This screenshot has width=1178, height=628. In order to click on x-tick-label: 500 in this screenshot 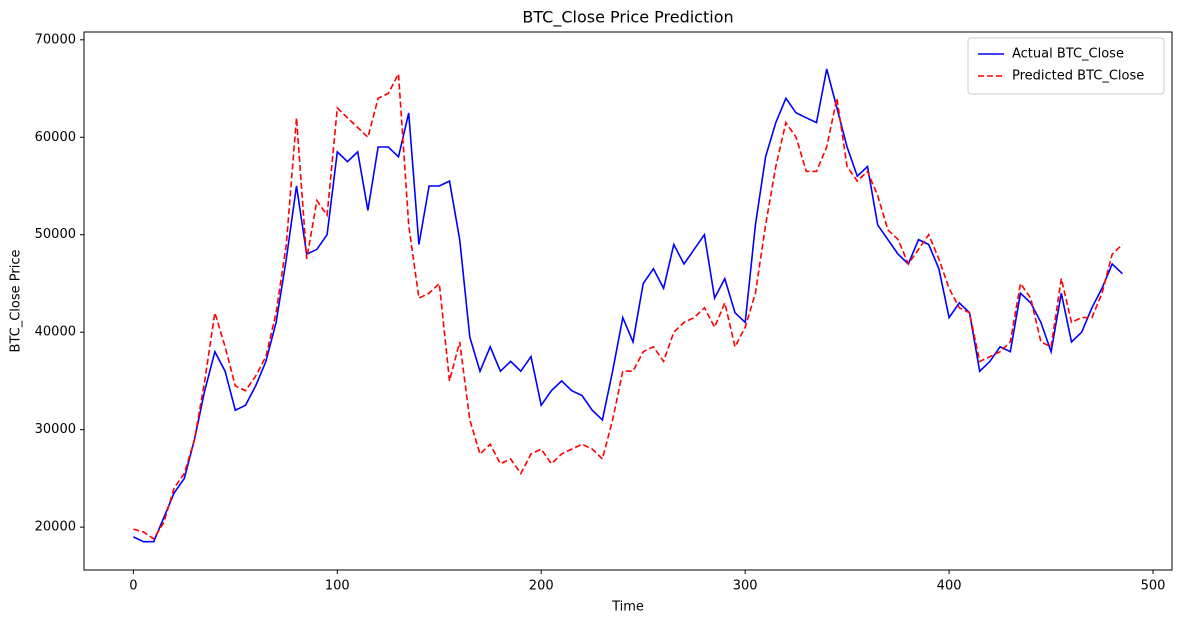, I will do `click(1153, 586)`.